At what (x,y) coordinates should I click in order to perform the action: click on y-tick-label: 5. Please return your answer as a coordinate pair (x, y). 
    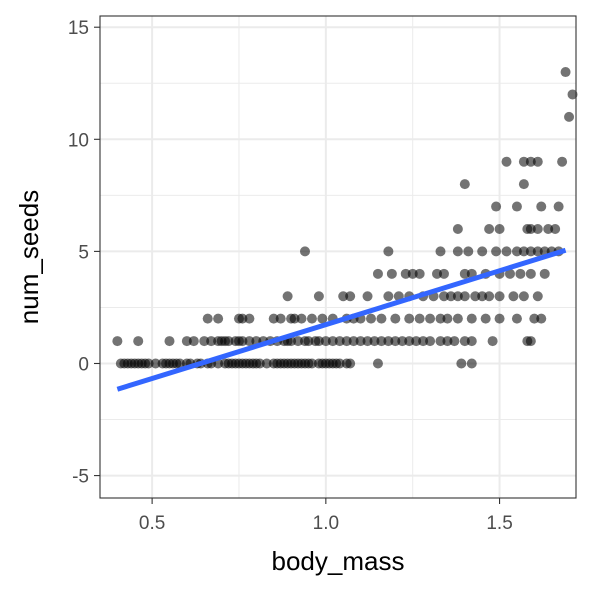
    Looking at the image, I should click on (83, 252).